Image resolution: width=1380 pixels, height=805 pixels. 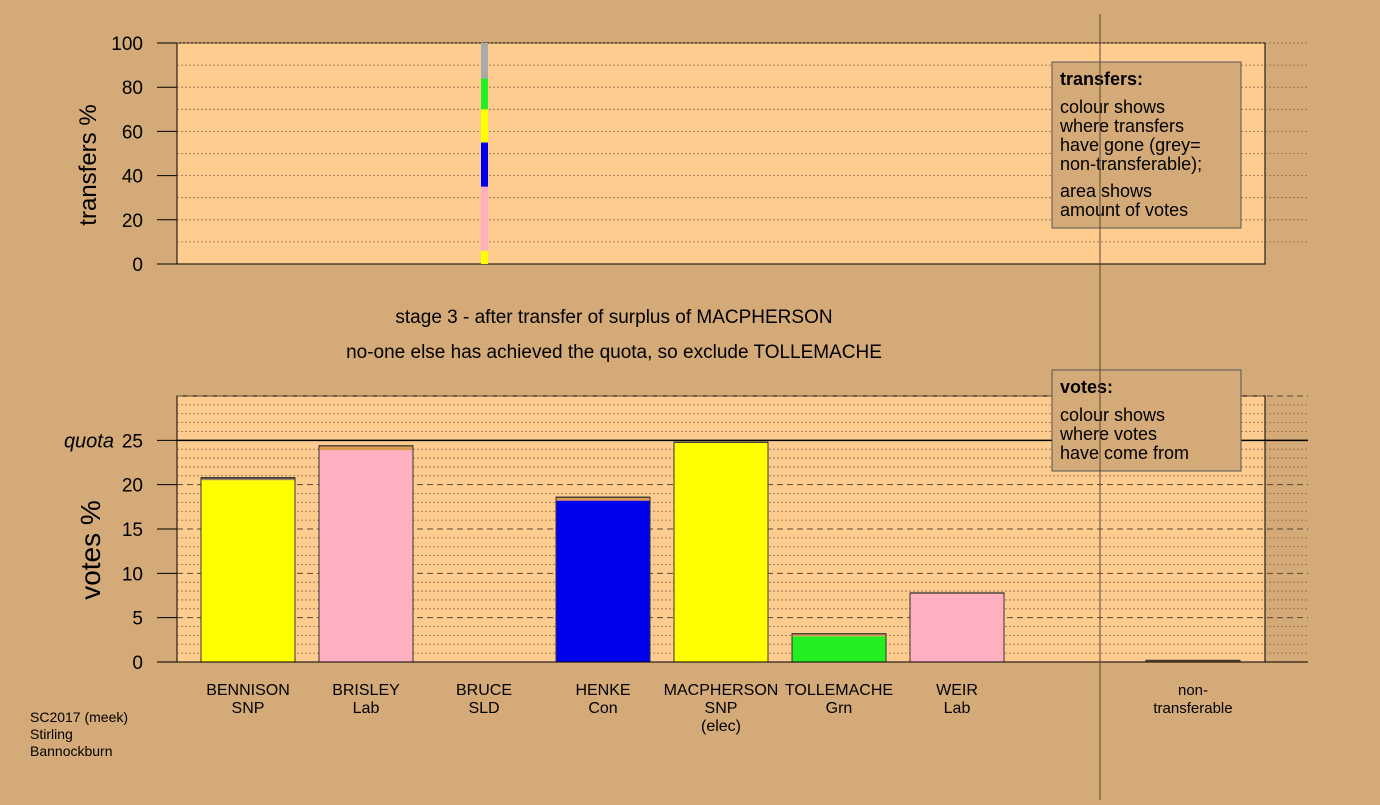 I want to click on votes-legend-title: votes:, so click(x=1086, y=387).